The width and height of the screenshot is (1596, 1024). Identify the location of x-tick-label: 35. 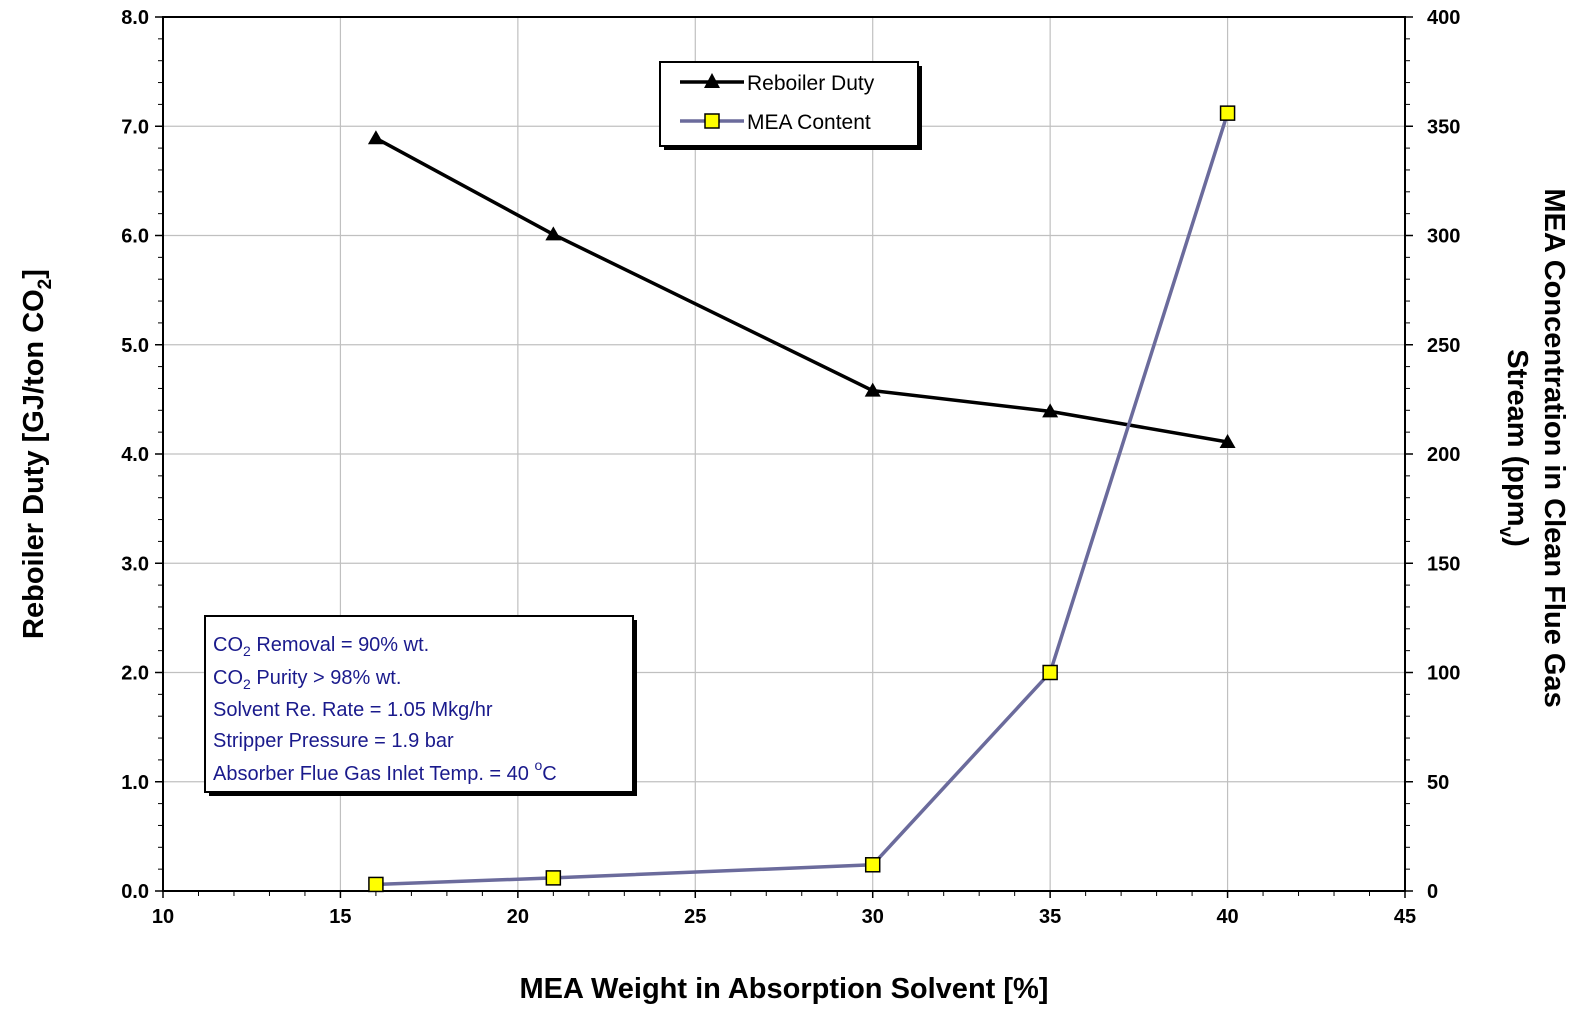
(1050, 917).